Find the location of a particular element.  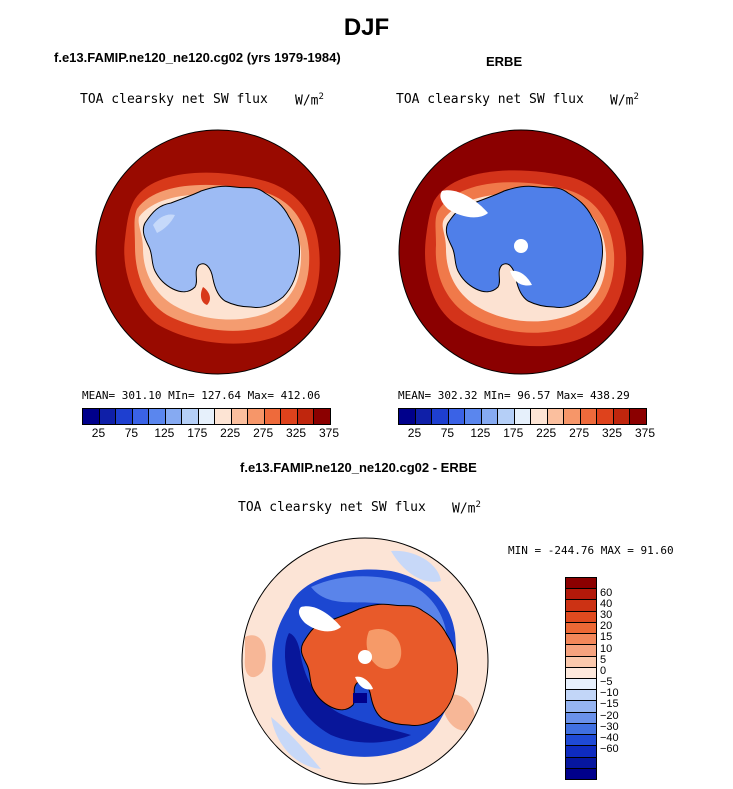

colorbar-tick-label: 30 is located at coordinates (606, 615).